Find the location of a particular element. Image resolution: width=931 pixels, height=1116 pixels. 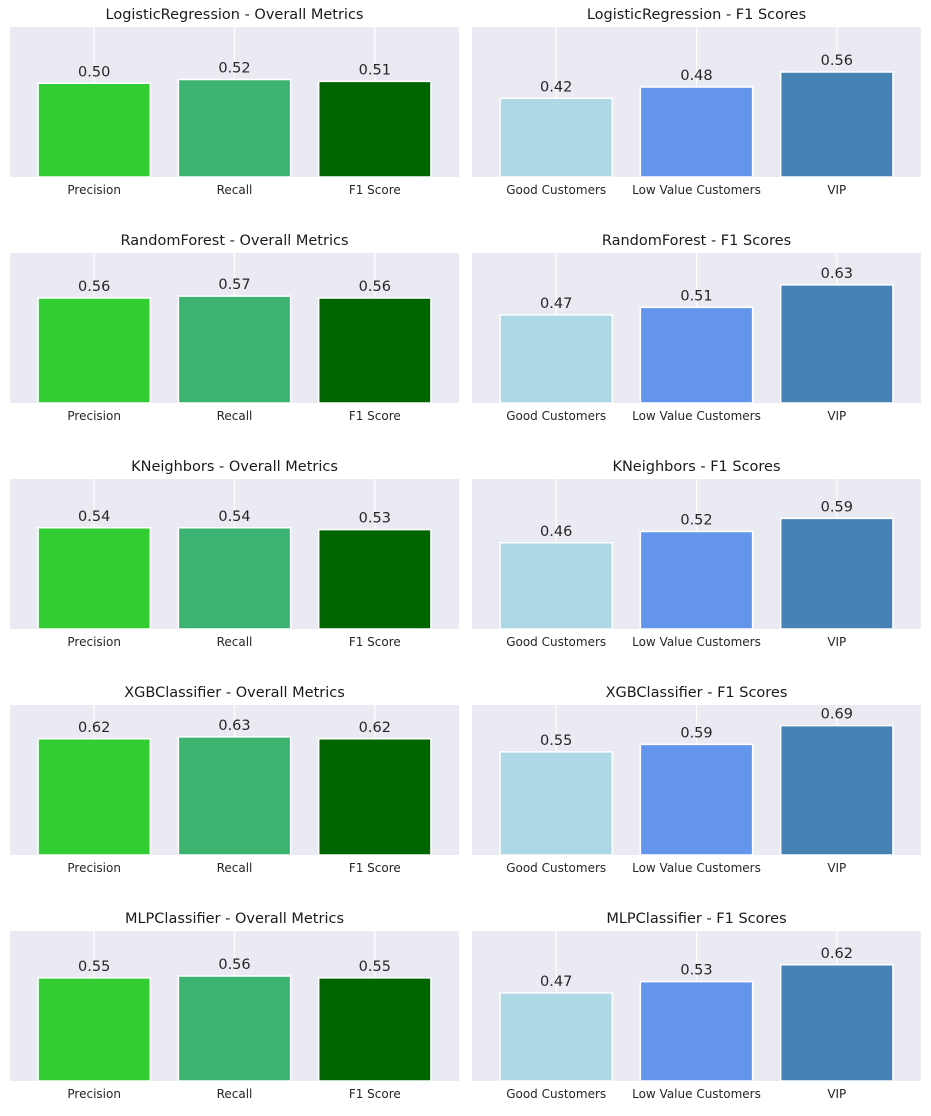

chart-title: LogisticRegression - F1 Scores is located at coordinates (696, 15).